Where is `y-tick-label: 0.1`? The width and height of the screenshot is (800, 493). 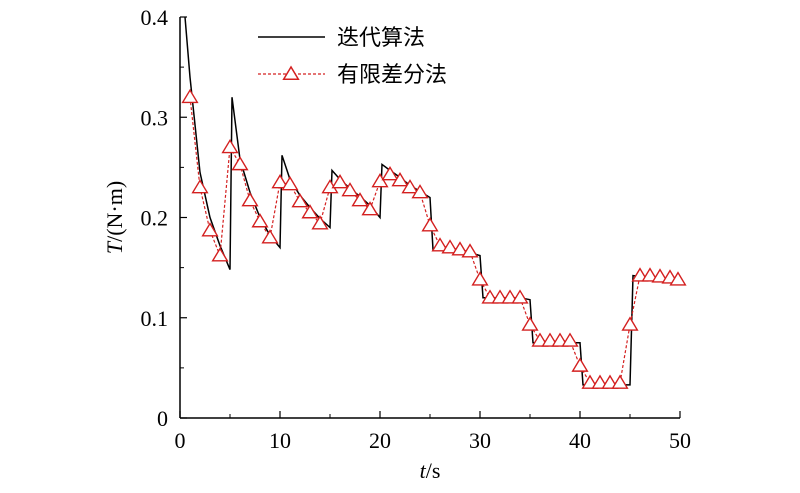
y-tick-label: 0.1 is located at coordinates (155, 318).